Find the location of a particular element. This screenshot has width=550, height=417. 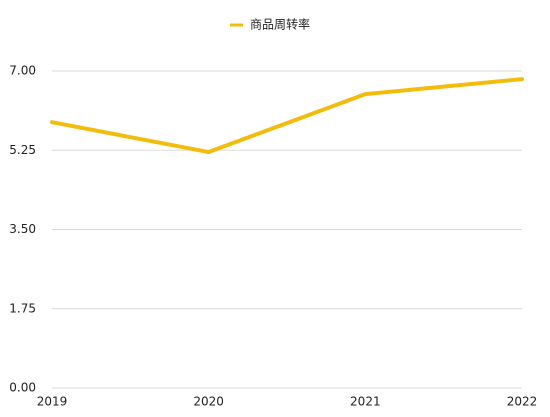

x-tick-label: 2022 is located at coordinates (522, 402).